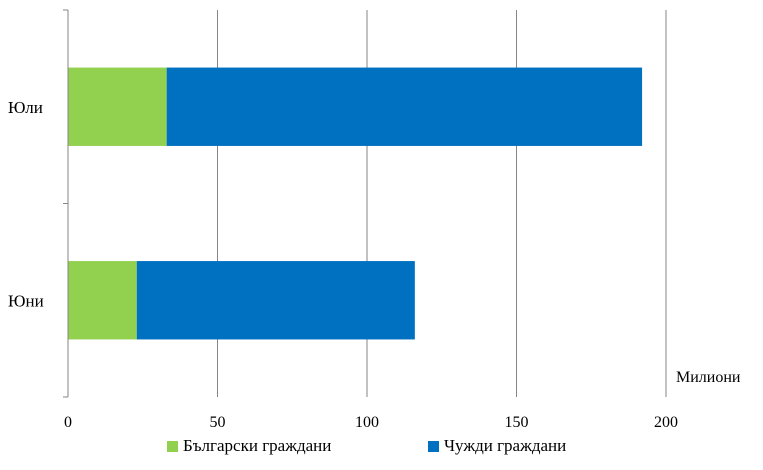  What do you see at coordinates (218, 422) in the screenshot?
I see `x-tick-label-50: 50` at bounding box center [218, 422].